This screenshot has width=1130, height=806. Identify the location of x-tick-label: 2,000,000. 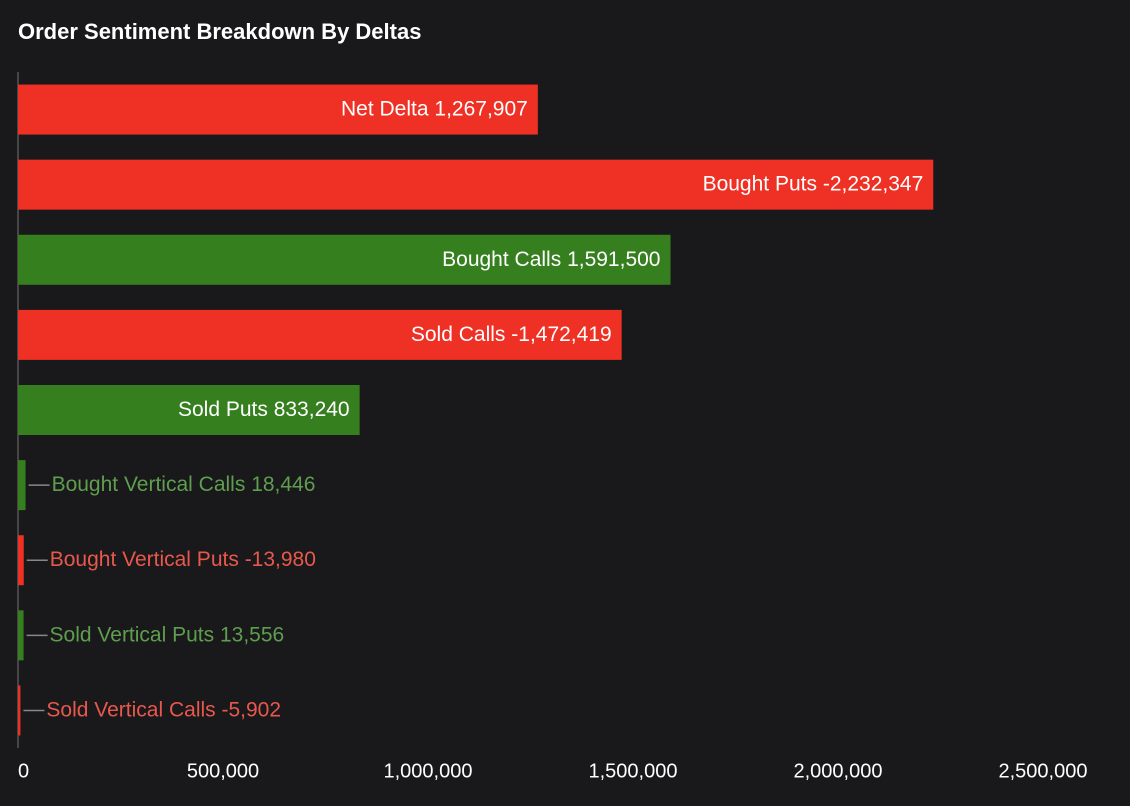
(838, 771).